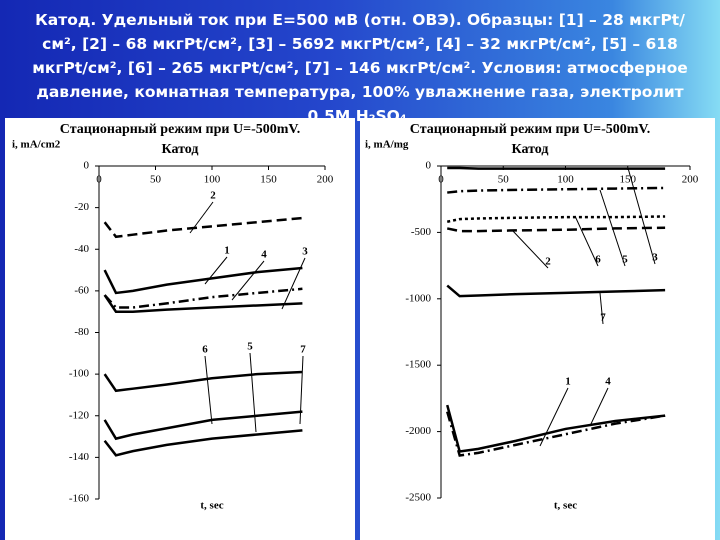 Image resolution: width=720 pixels, height=540 pixels. I want to click on y-tick-label: -120, so click(79, 415).